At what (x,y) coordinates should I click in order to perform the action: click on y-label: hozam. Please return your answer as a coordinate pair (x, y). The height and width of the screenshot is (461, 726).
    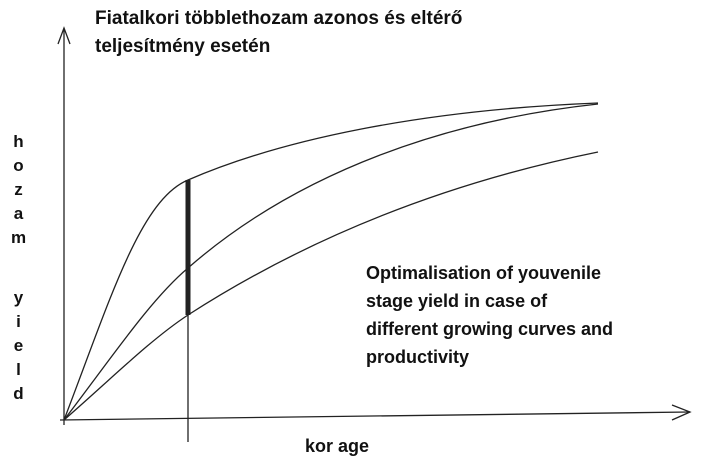
    Looking at the image, I should click on (18, 192).